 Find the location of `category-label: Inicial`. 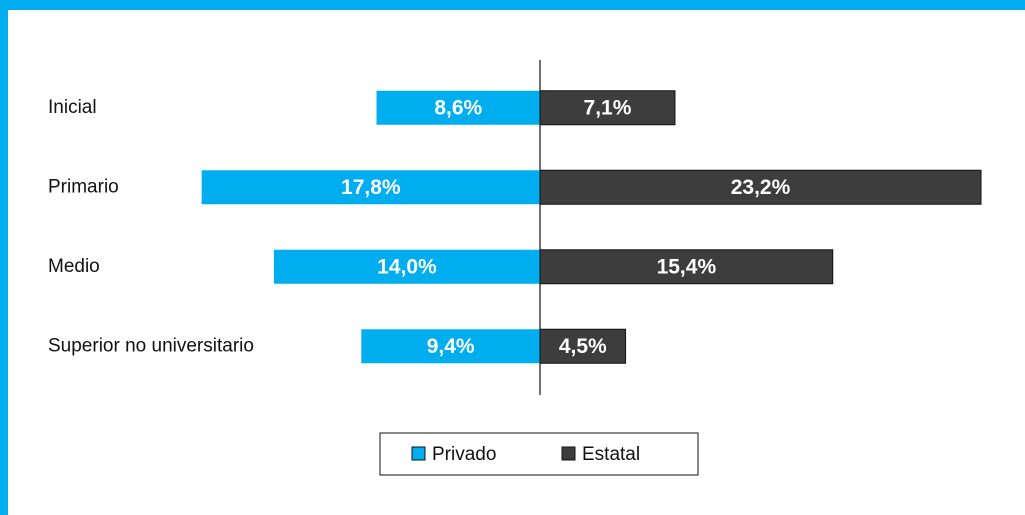

category-label: Inicial is located at coordinates (72, 107).